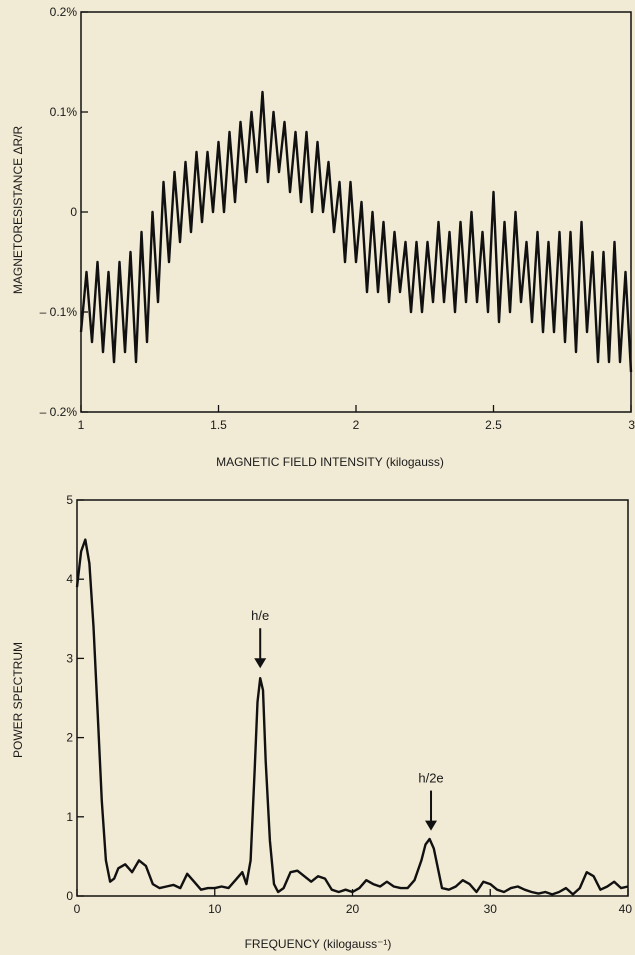 This screenshot has width=635, height=955. I want to click on chart2-y-tick-label: 1, so click(69, 817).